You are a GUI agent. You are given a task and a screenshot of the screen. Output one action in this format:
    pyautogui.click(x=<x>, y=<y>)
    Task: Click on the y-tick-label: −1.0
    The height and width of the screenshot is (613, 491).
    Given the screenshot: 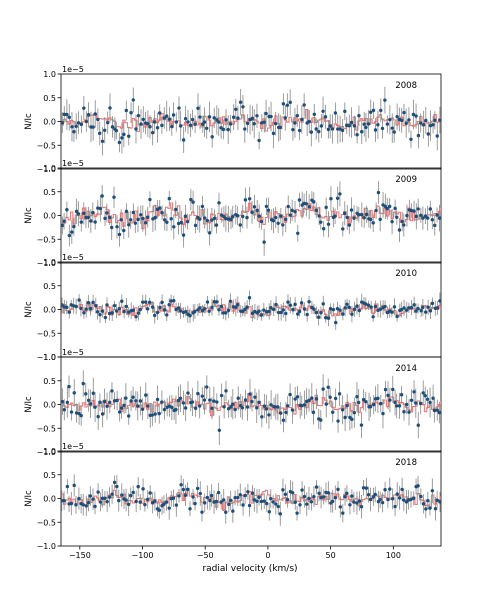 What is the action you would take?
    pyautogui.click(x=46, y=546)
    